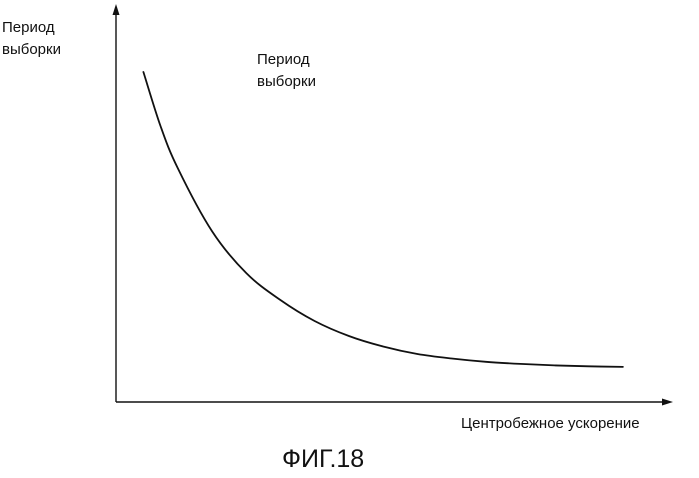 This screenshot has width=699, height=478. Describe the element at coordinates (31, 49) in the screenshot. I see `y-axis-label: выборки` at that location.